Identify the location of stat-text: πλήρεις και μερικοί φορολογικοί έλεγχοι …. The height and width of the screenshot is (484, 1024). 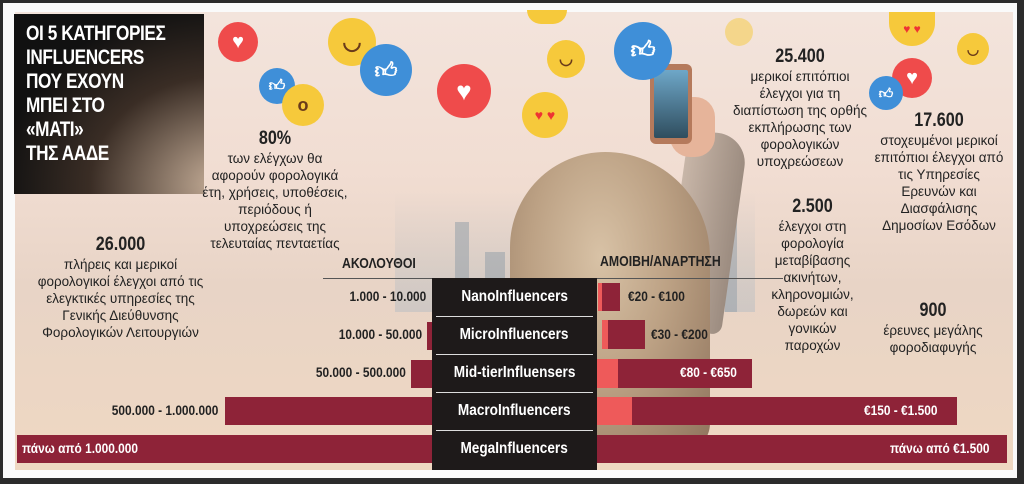
(120, 298).